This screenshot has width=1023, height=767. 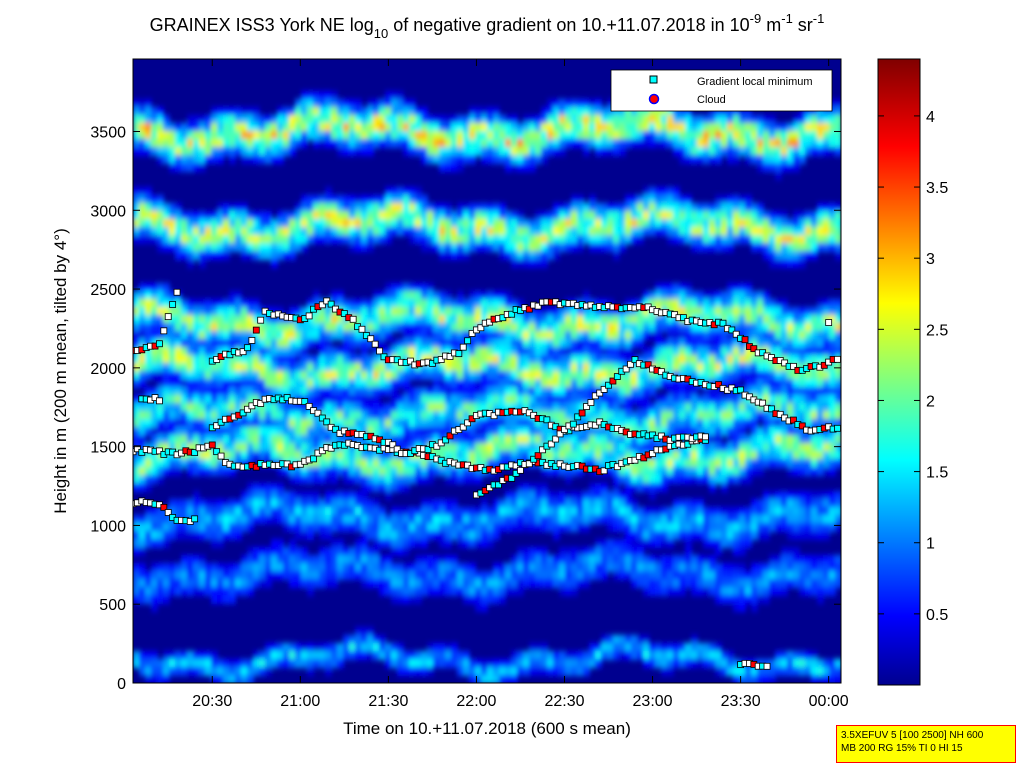 I want to click on legend-label-cloud: Cloud, so click(x=711, y=100).